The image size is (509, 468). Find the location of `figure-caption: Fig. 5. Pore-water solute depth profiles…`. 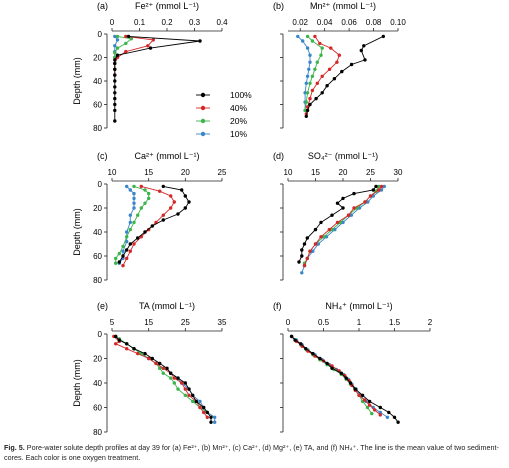

figure-caption: Fig. 5. Pore-water solute depth profiles… is located at coordinates (254, 452).